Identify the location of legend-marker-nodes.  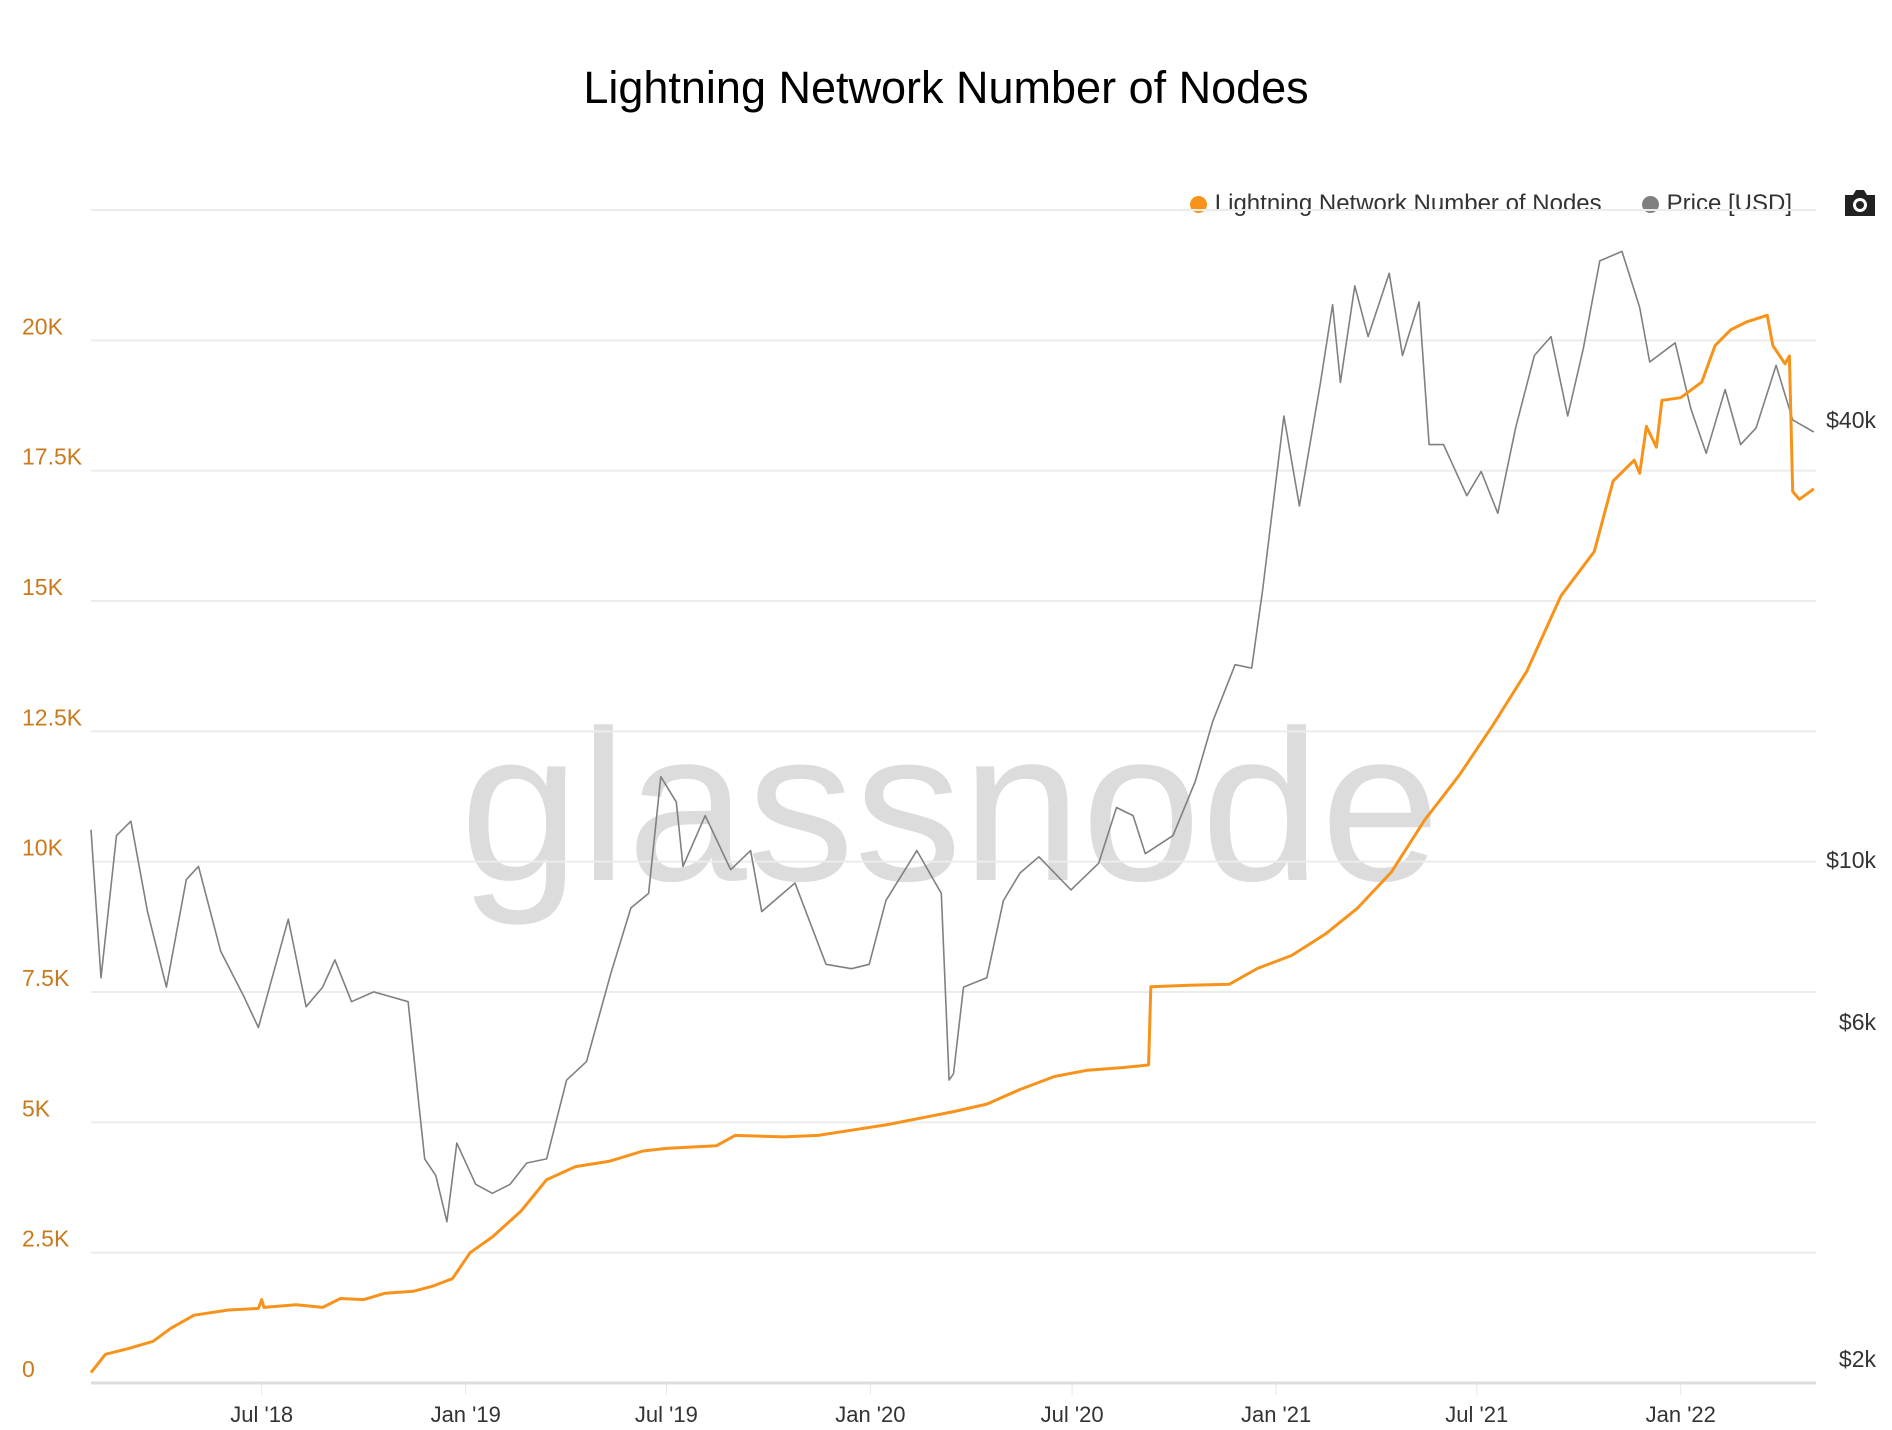
(1198, 204).